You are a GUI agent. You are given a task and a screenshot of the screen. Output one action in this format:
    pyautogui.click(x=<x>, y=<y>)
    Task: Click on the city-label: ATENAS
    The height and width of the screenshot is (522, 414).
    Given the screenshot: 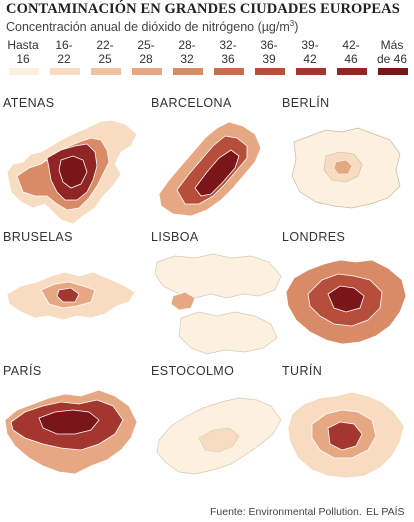 What is the action you would take?
    pyautogui.click(x=29, y=103)
    